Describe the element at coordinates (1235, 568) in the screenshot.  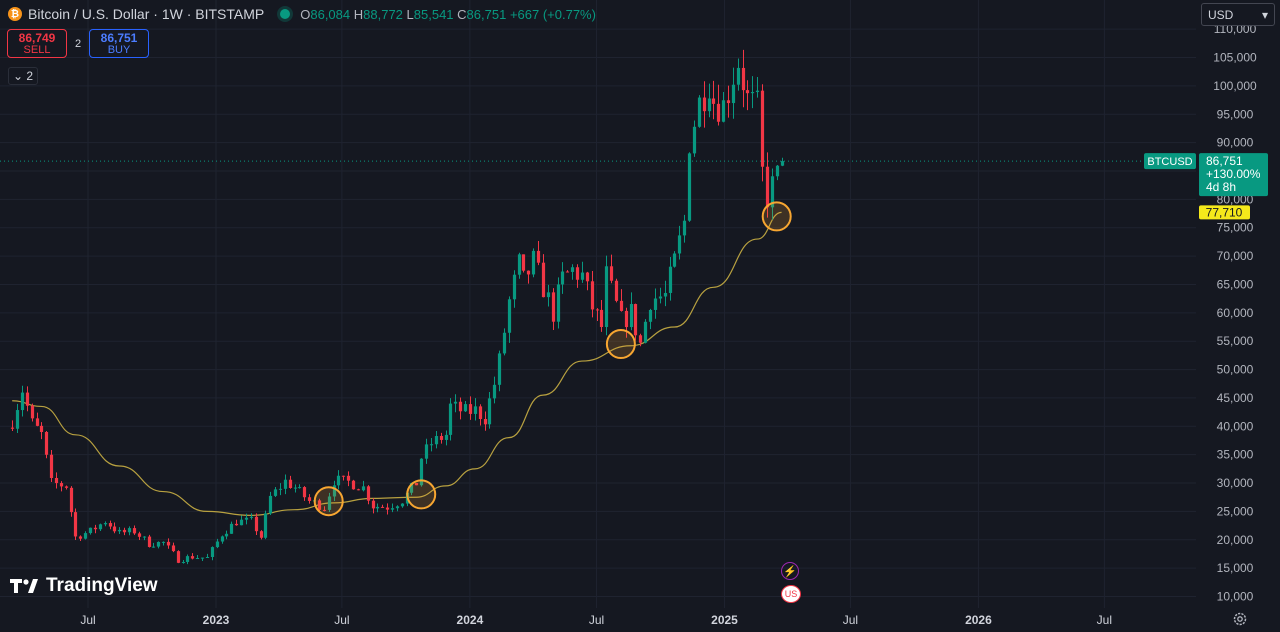
I see `y-tick-label: 15,000` at that location.